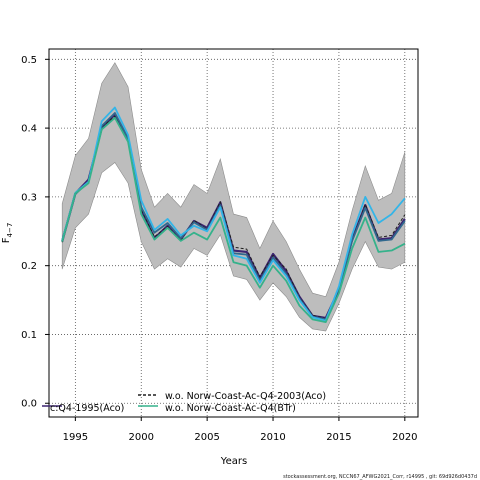 The image size is (480, 480). What do you see at coordinates (141, 437) in the screenshot?
I see `x-tick-label: 2000` at bounding box center [141, 437].